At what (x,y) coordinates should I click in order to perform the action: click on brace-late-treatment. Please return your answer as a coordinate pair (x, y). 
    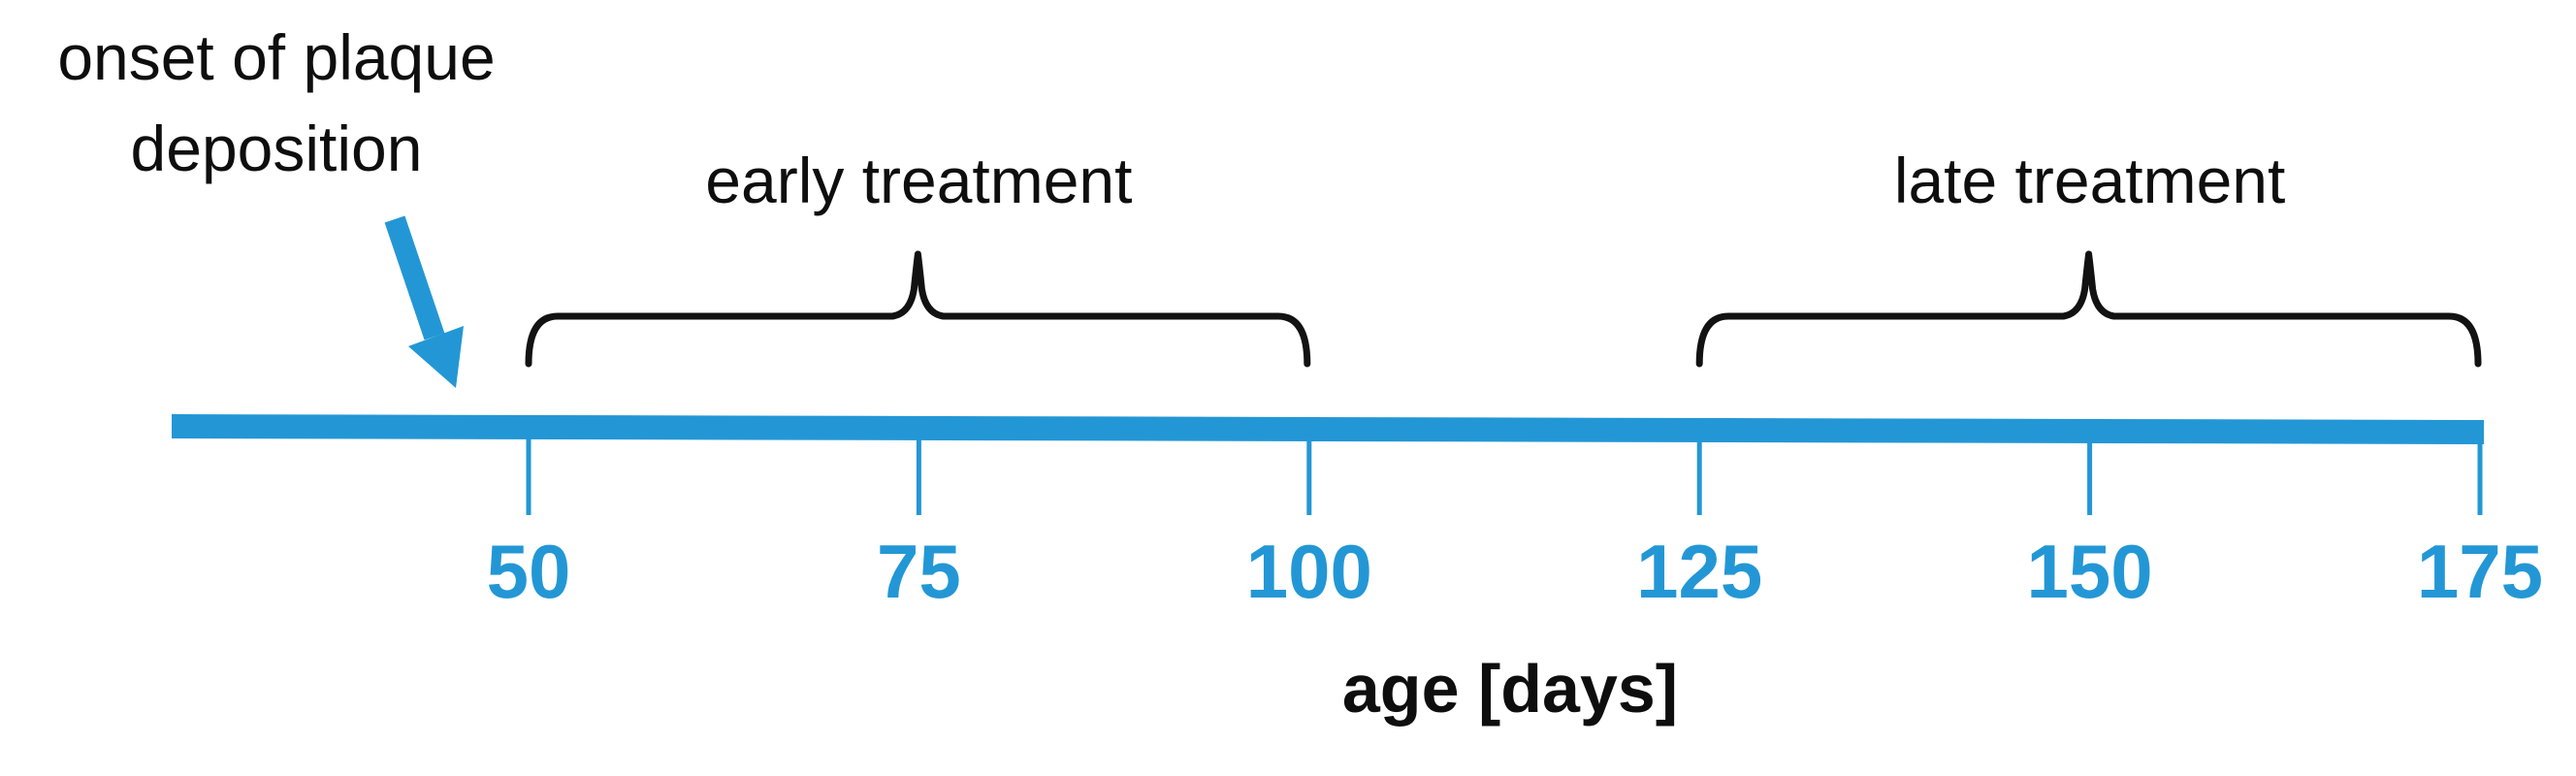
    Looking at the image, I should click on (2088, 309).